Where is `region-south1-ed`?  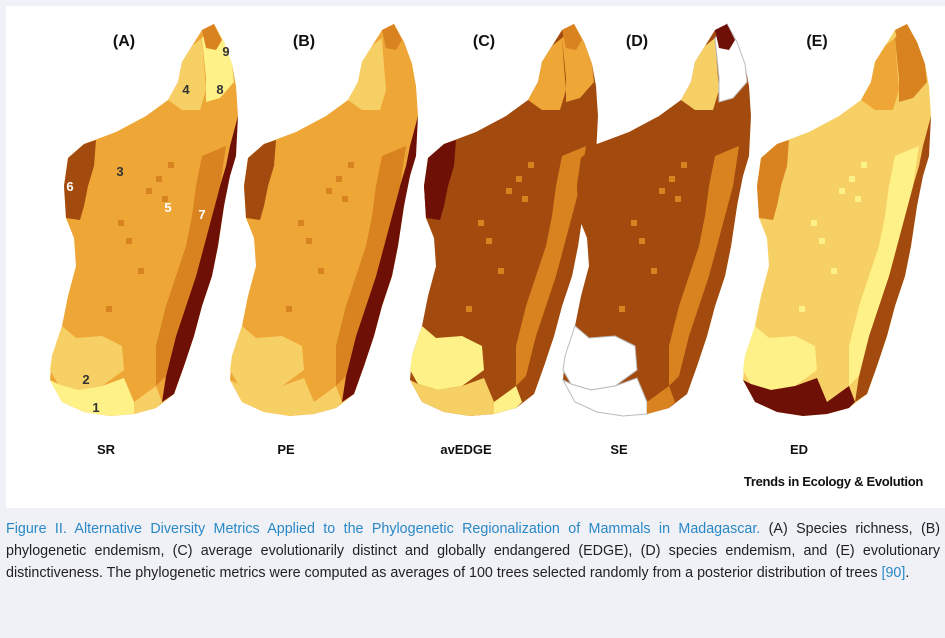 region-south1-ed is located at coordinates (785, 397).